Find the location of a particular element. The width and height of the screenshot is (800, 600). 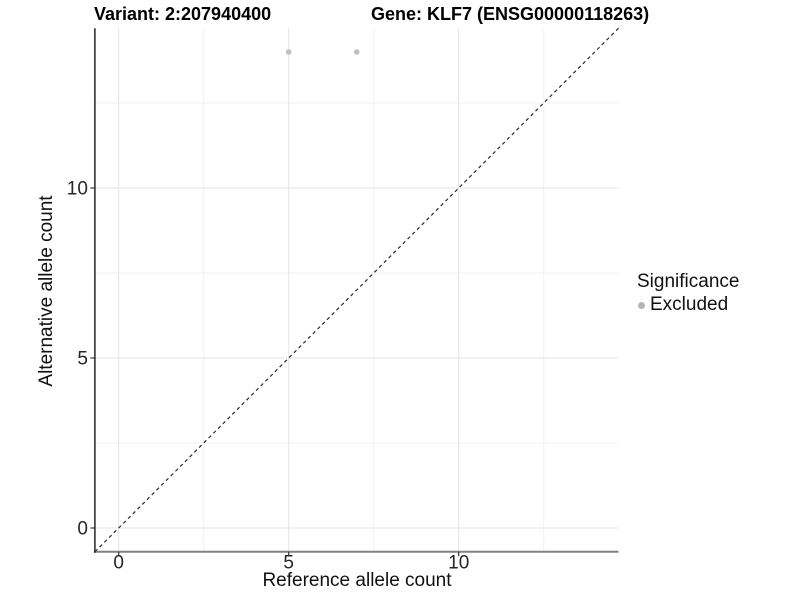

legend-item-excluded: Excluded is located at coordinates (688, 305).